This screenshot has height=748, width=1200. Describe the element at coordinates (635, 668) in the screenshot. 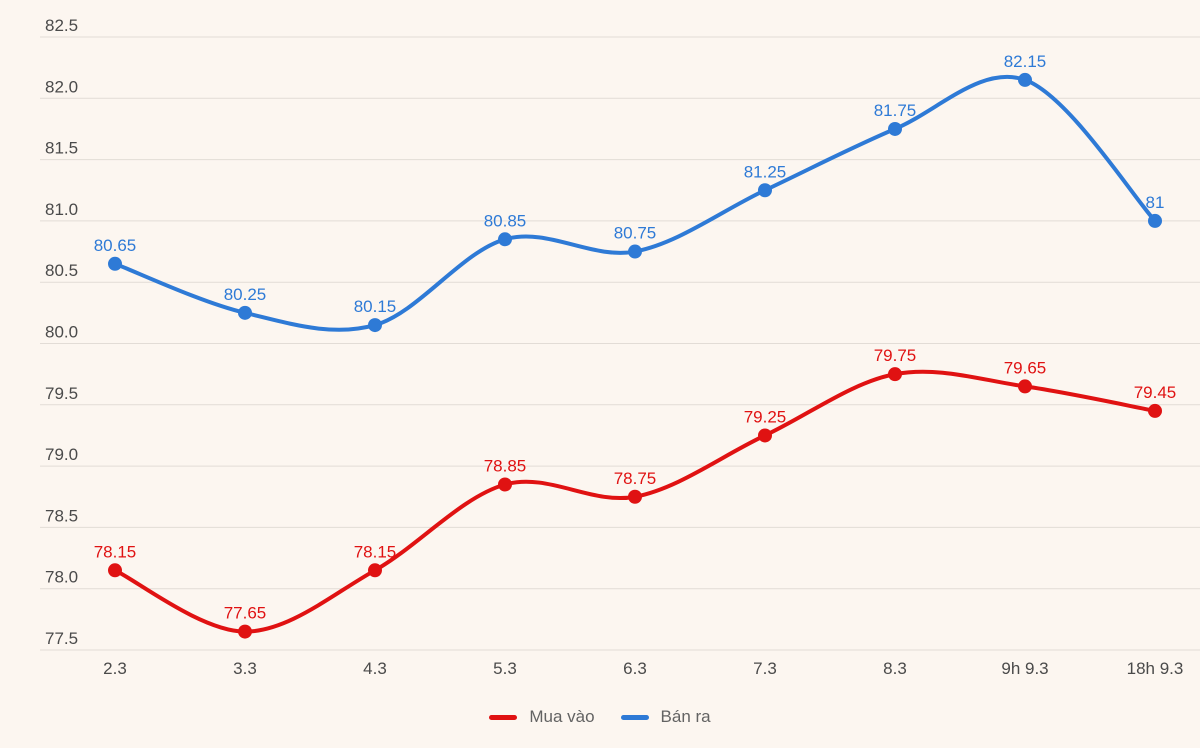

I see `x-axis-tick-label: 6.3` at that location.